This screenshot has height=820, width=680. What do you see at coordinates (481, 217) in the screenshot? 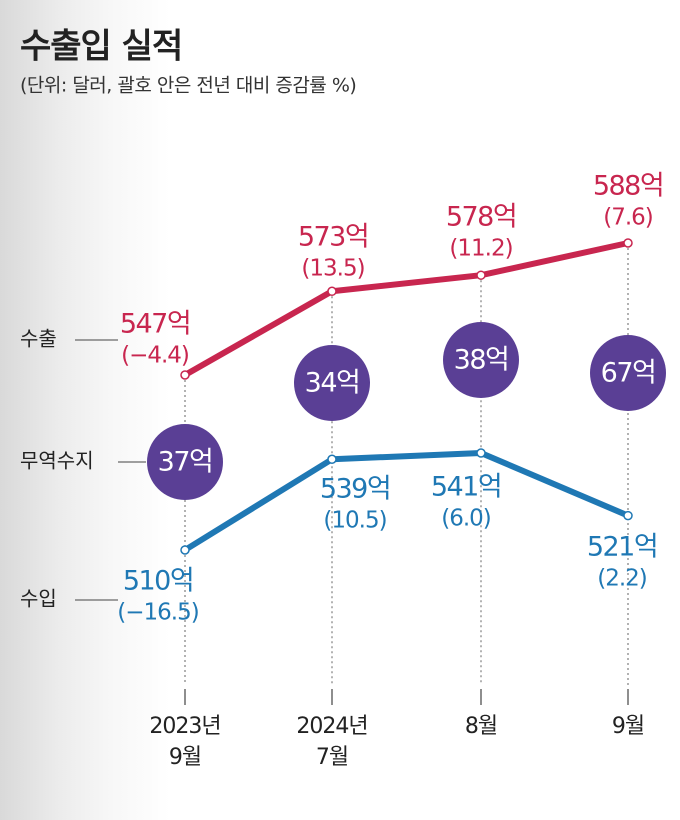
I see `value-label: 578억` at bounding box center [481, 217].